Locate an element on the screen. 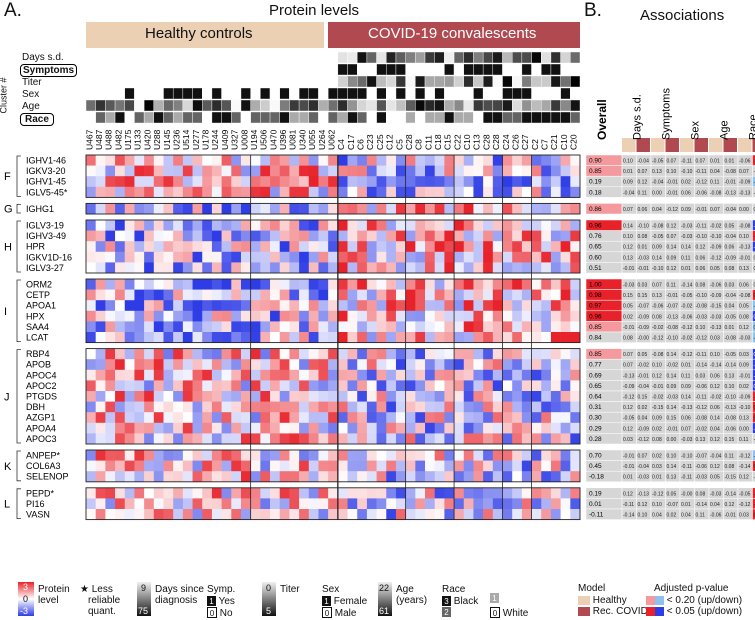 The image size is (755, 620). association-value: 0.11 is located at coordinates (744, 440).